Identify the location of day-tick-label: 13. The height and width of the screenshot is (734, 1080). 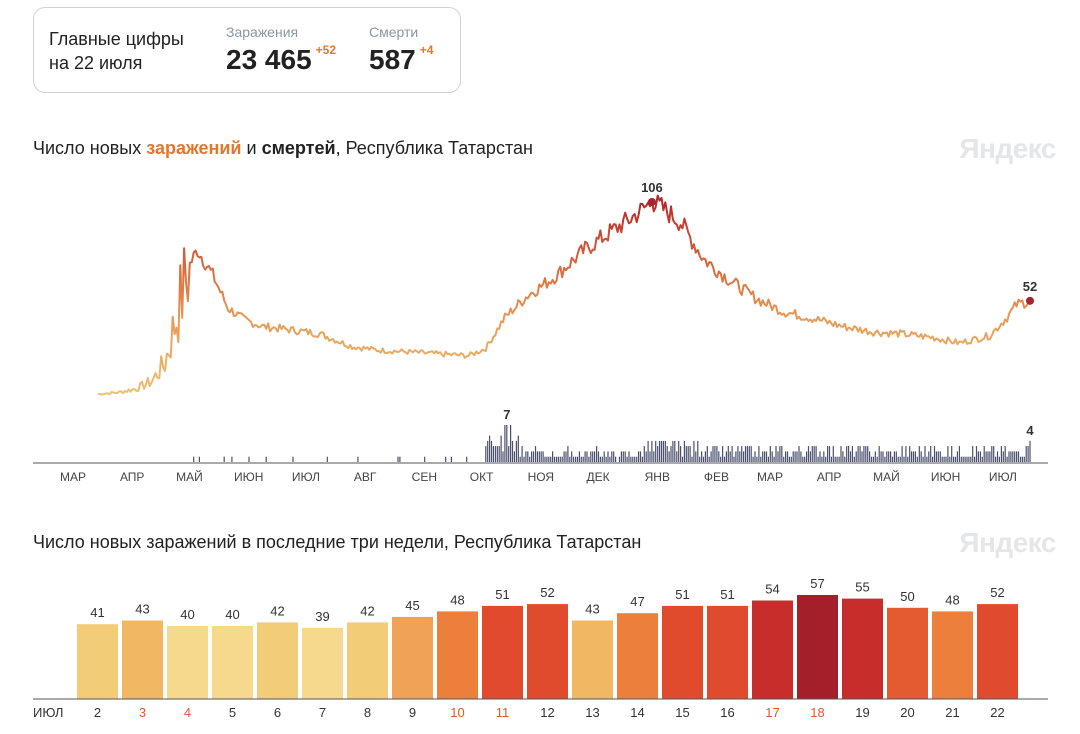
(592, 712).